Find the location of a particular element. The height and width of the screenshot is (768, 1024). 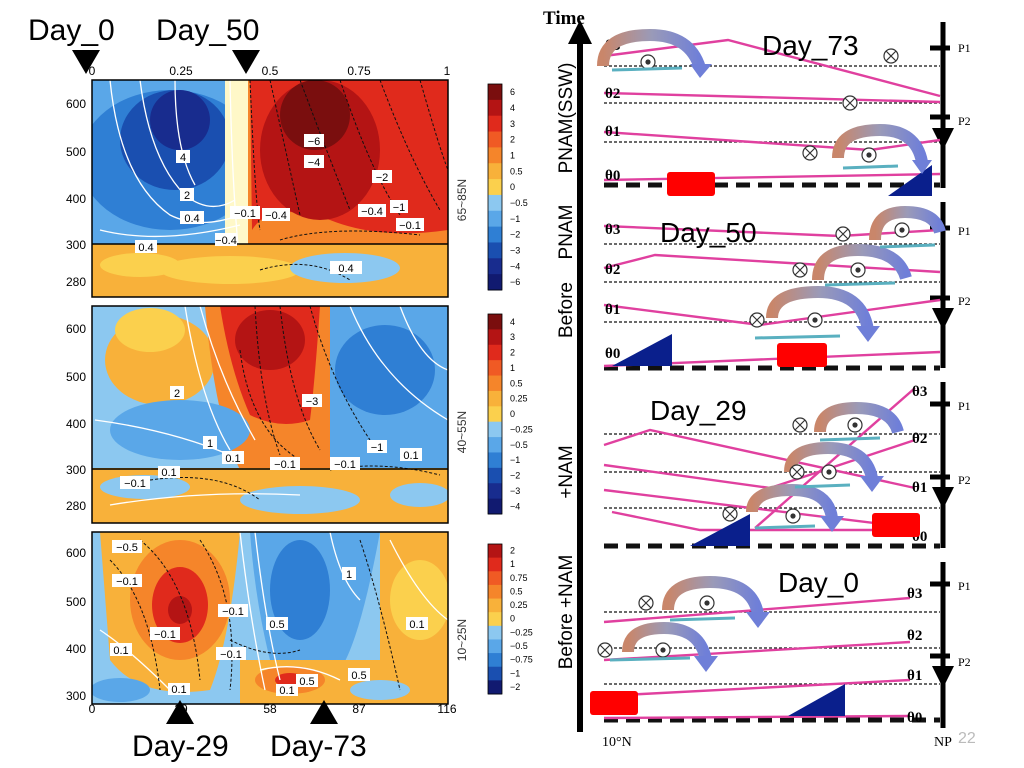

contour-label: −0.4 is located at coordinates (226, 241).